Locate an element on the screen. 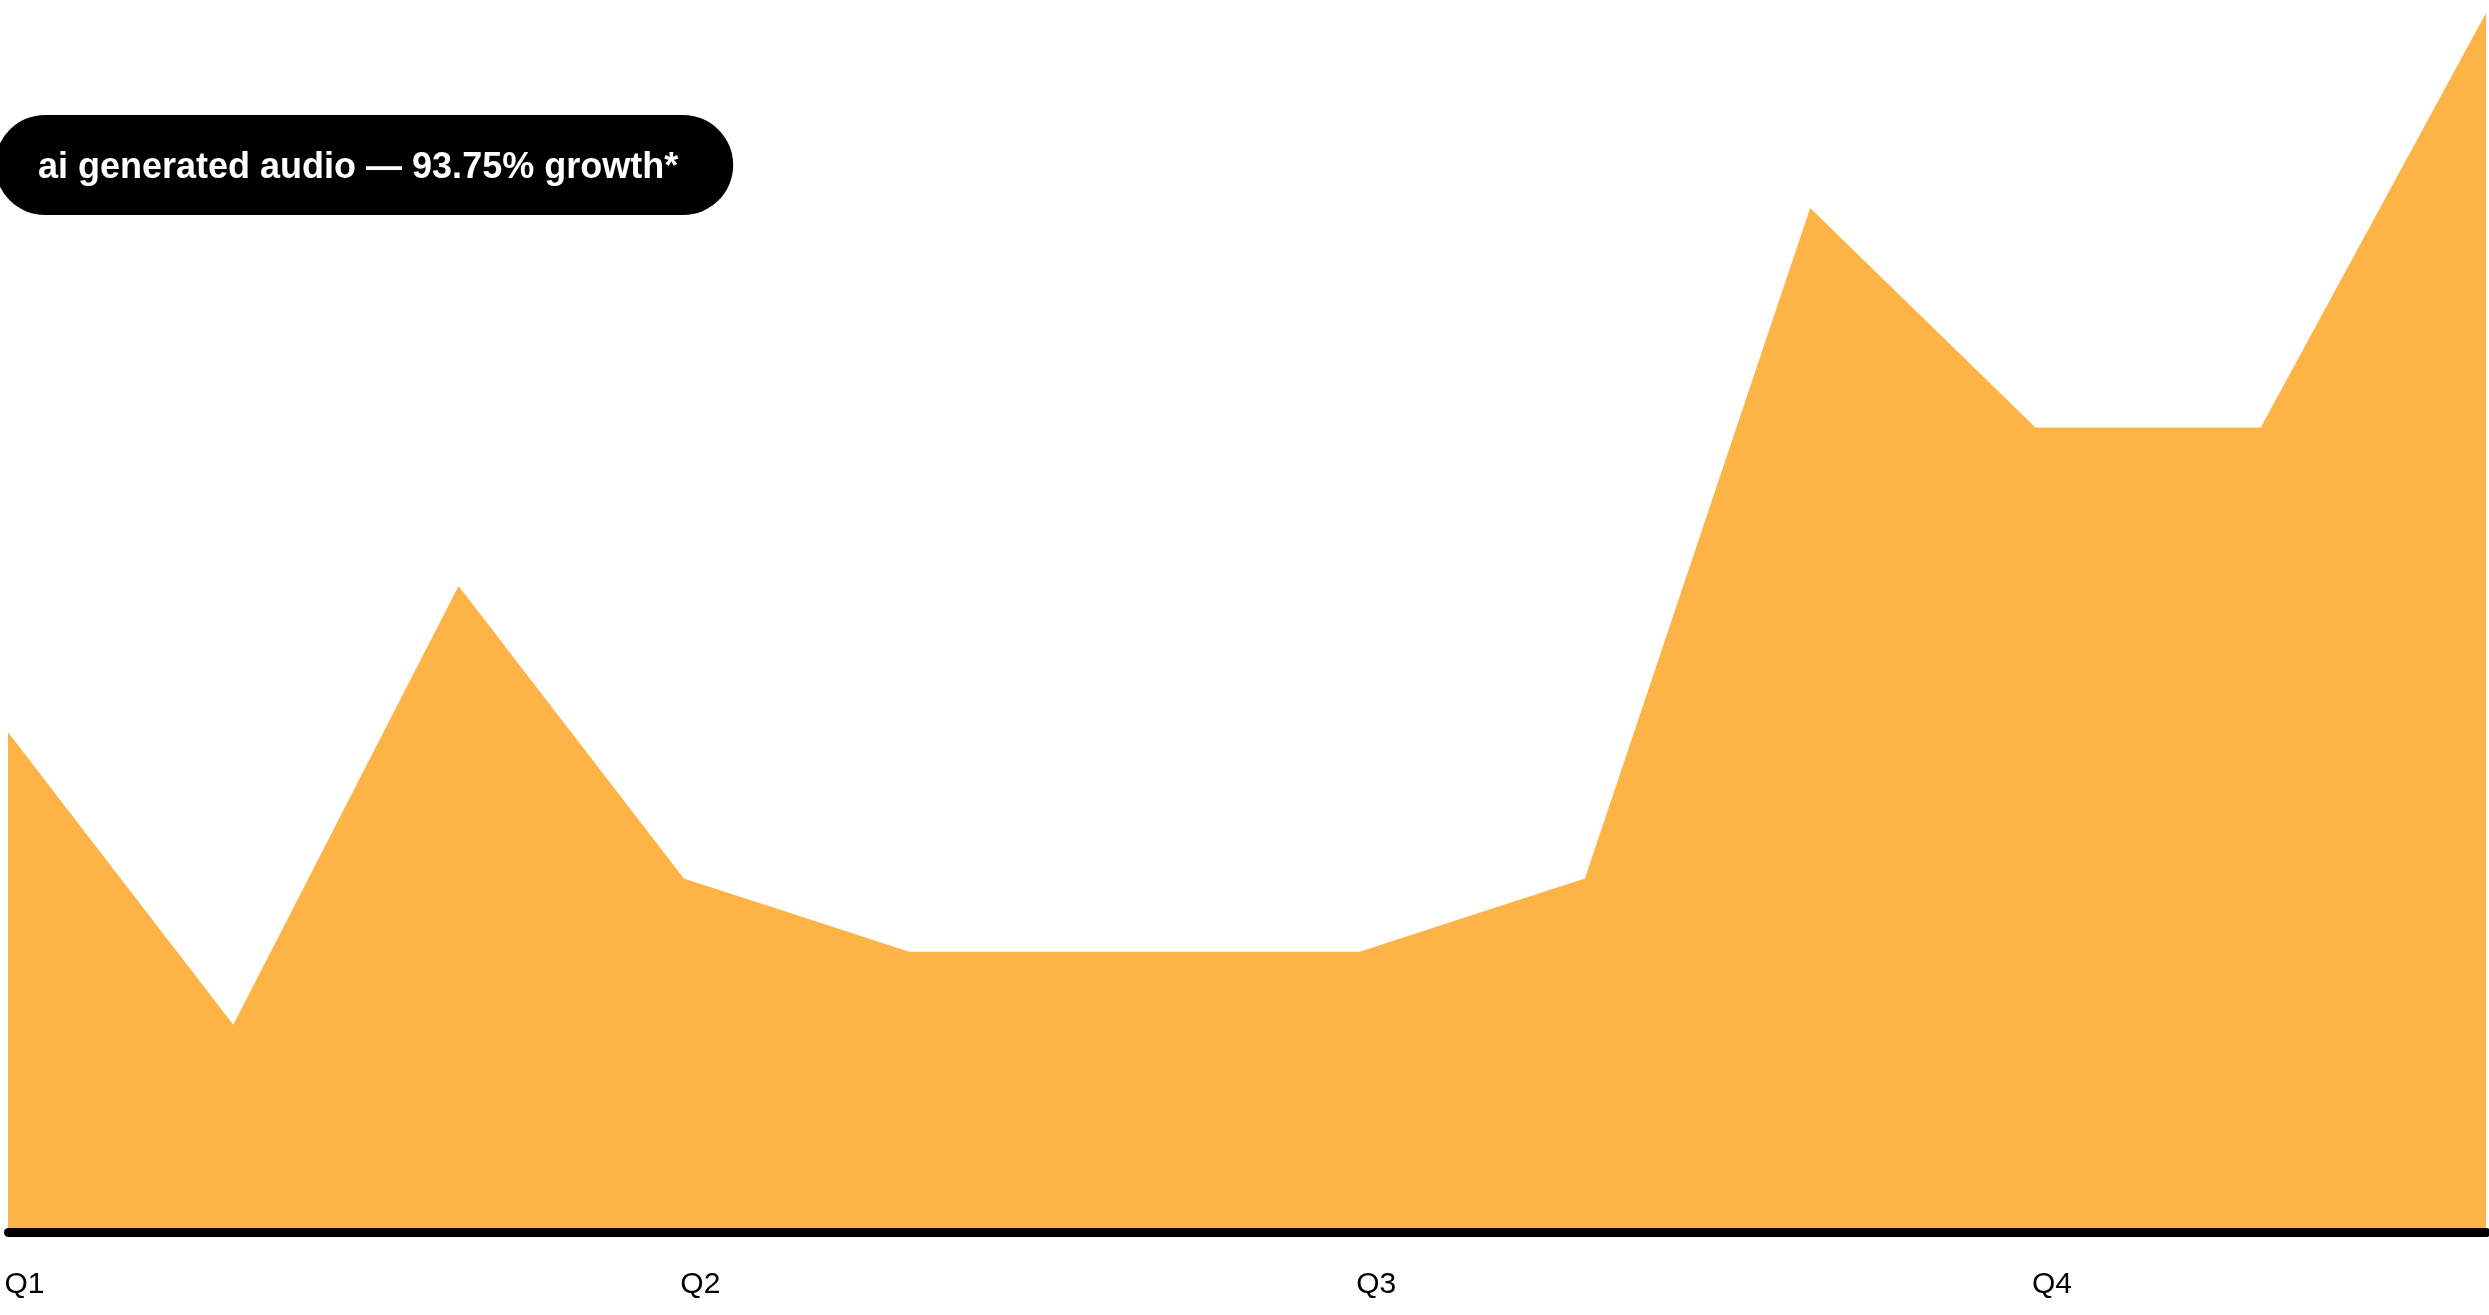 Image resolution: width=2489 pixels, height=1315 pixels. x-tick-label: Q2 is located at coordinates (700, 1283).